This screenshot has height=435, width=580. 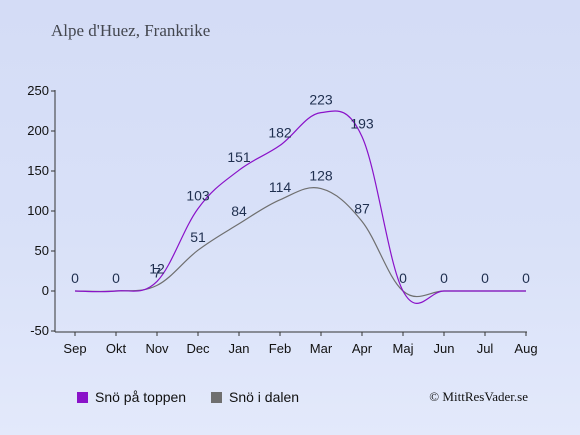 What do you see at coordinates (280, 187) in the screenshot?
I see `data-label-valley: 114` at bounding box center [280, 187].